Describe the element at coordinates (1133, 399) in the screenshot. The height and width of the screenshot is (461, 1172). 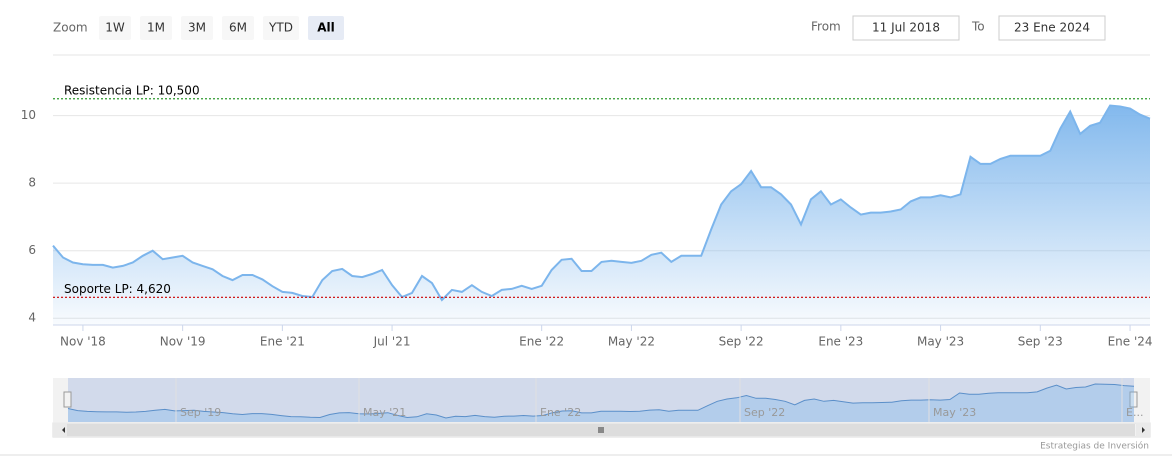
I see `handle-right` at that location.